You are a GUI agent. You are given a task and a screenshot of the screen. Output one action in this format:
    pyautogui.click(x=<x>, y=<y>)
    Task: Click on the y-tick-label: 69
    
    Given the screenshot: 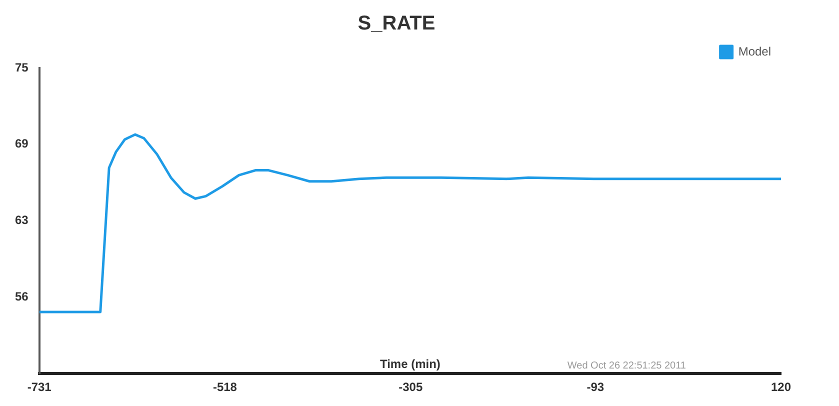 What is the action you would take?
    pyautogui.click(x=21, y=143)
    